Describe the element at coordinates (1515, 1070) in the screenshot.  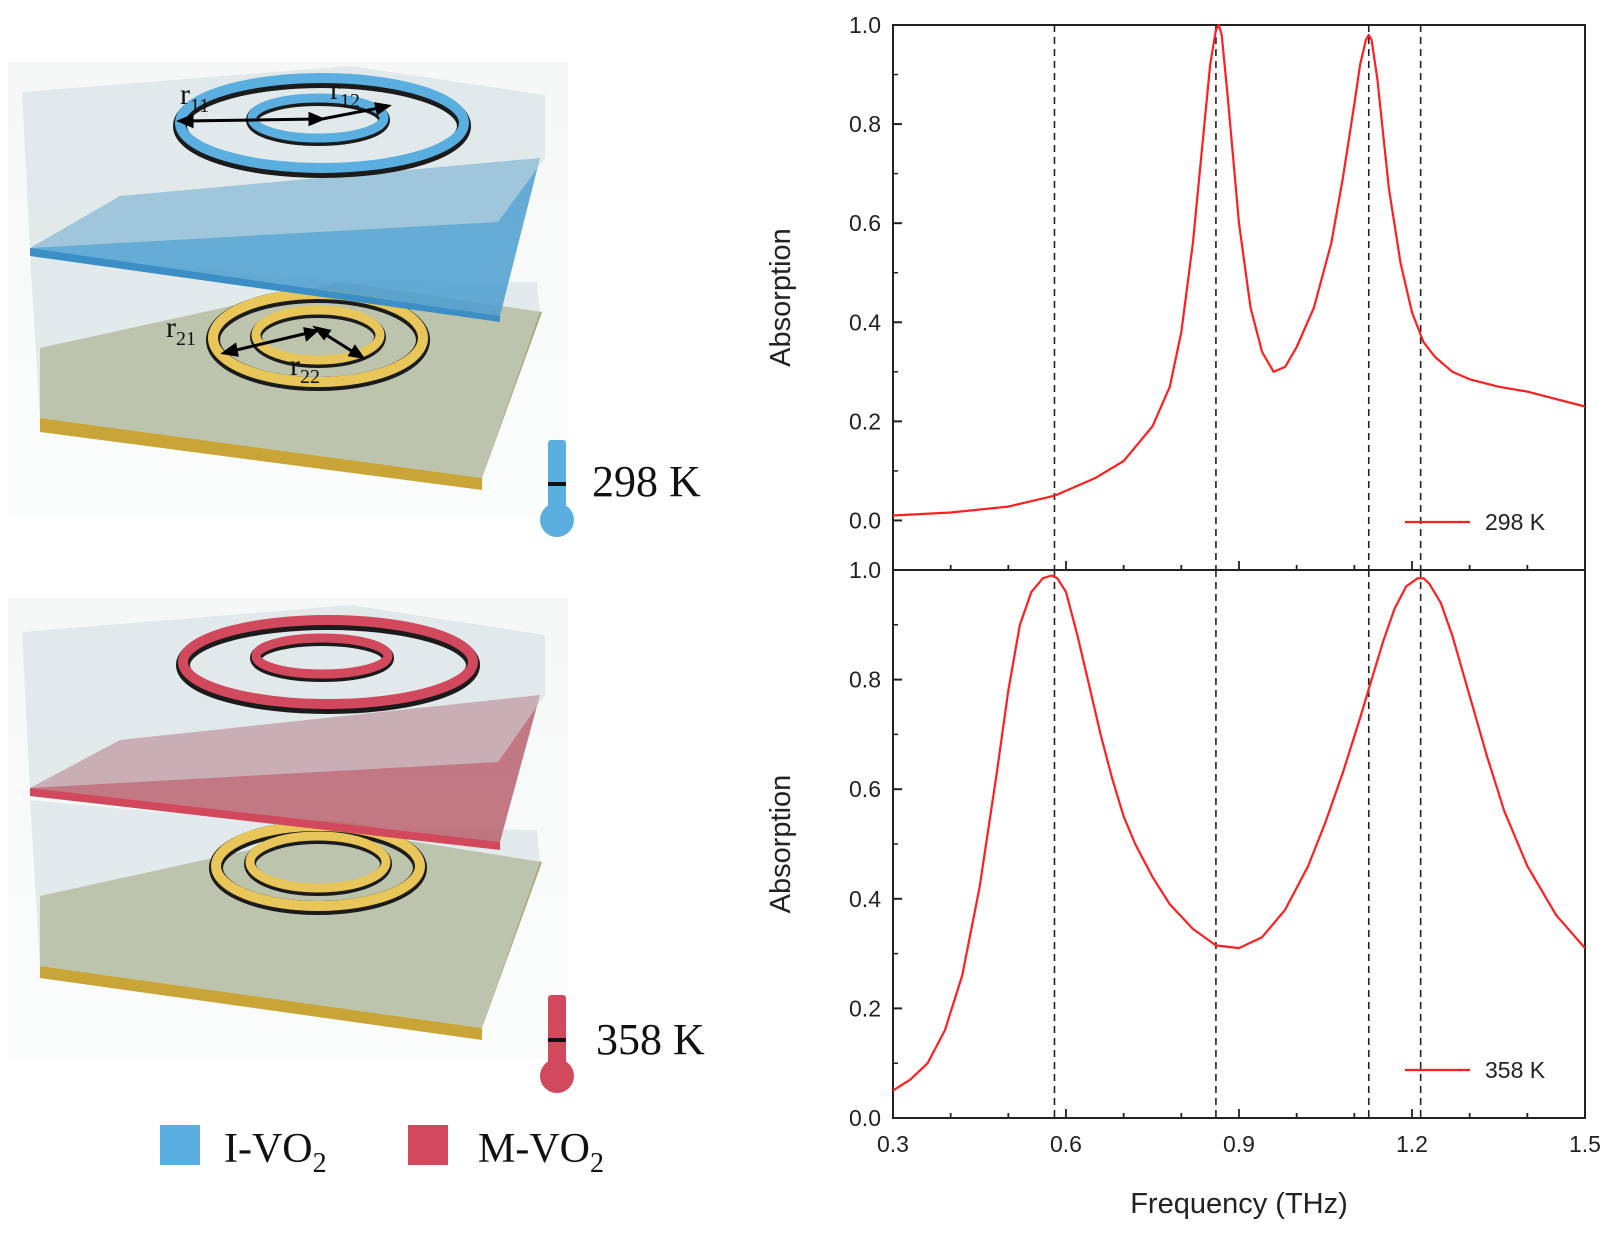
I see `legend-label: 358 K` at that location.